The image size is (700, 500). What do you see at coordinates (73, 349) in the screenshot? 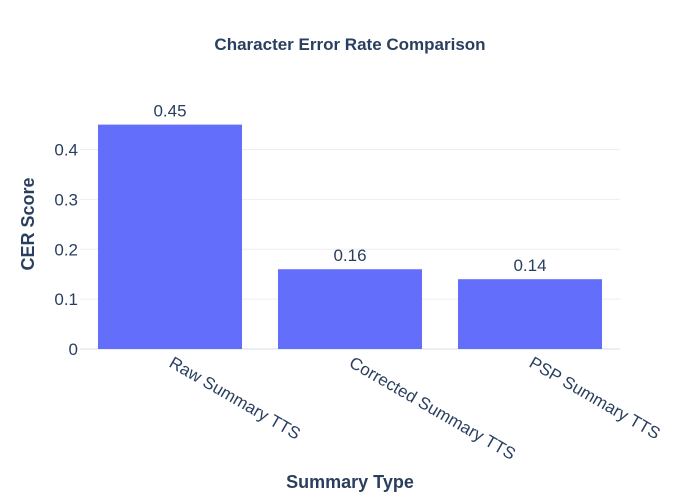
I see `y-tick-label: 0` at bounding box center [73, 349].